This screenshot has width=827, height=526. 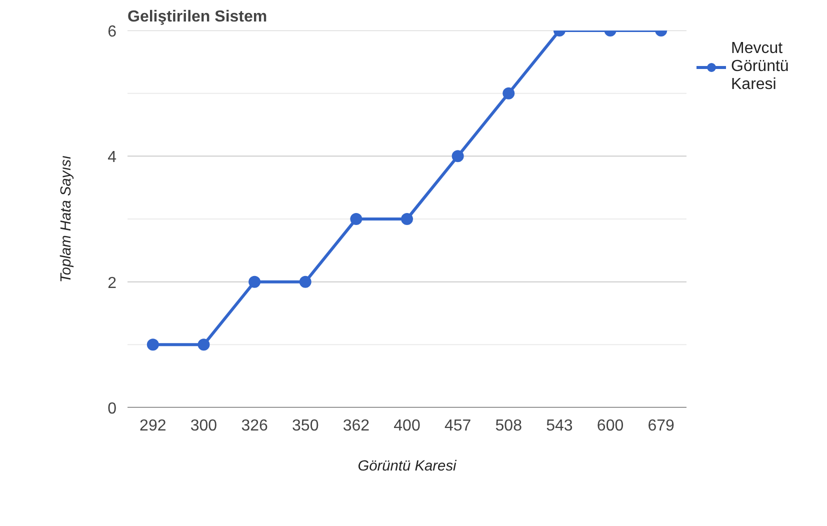 I want to click on chart-title: Geliştirilen Sistem, so click(x=198, y=17).